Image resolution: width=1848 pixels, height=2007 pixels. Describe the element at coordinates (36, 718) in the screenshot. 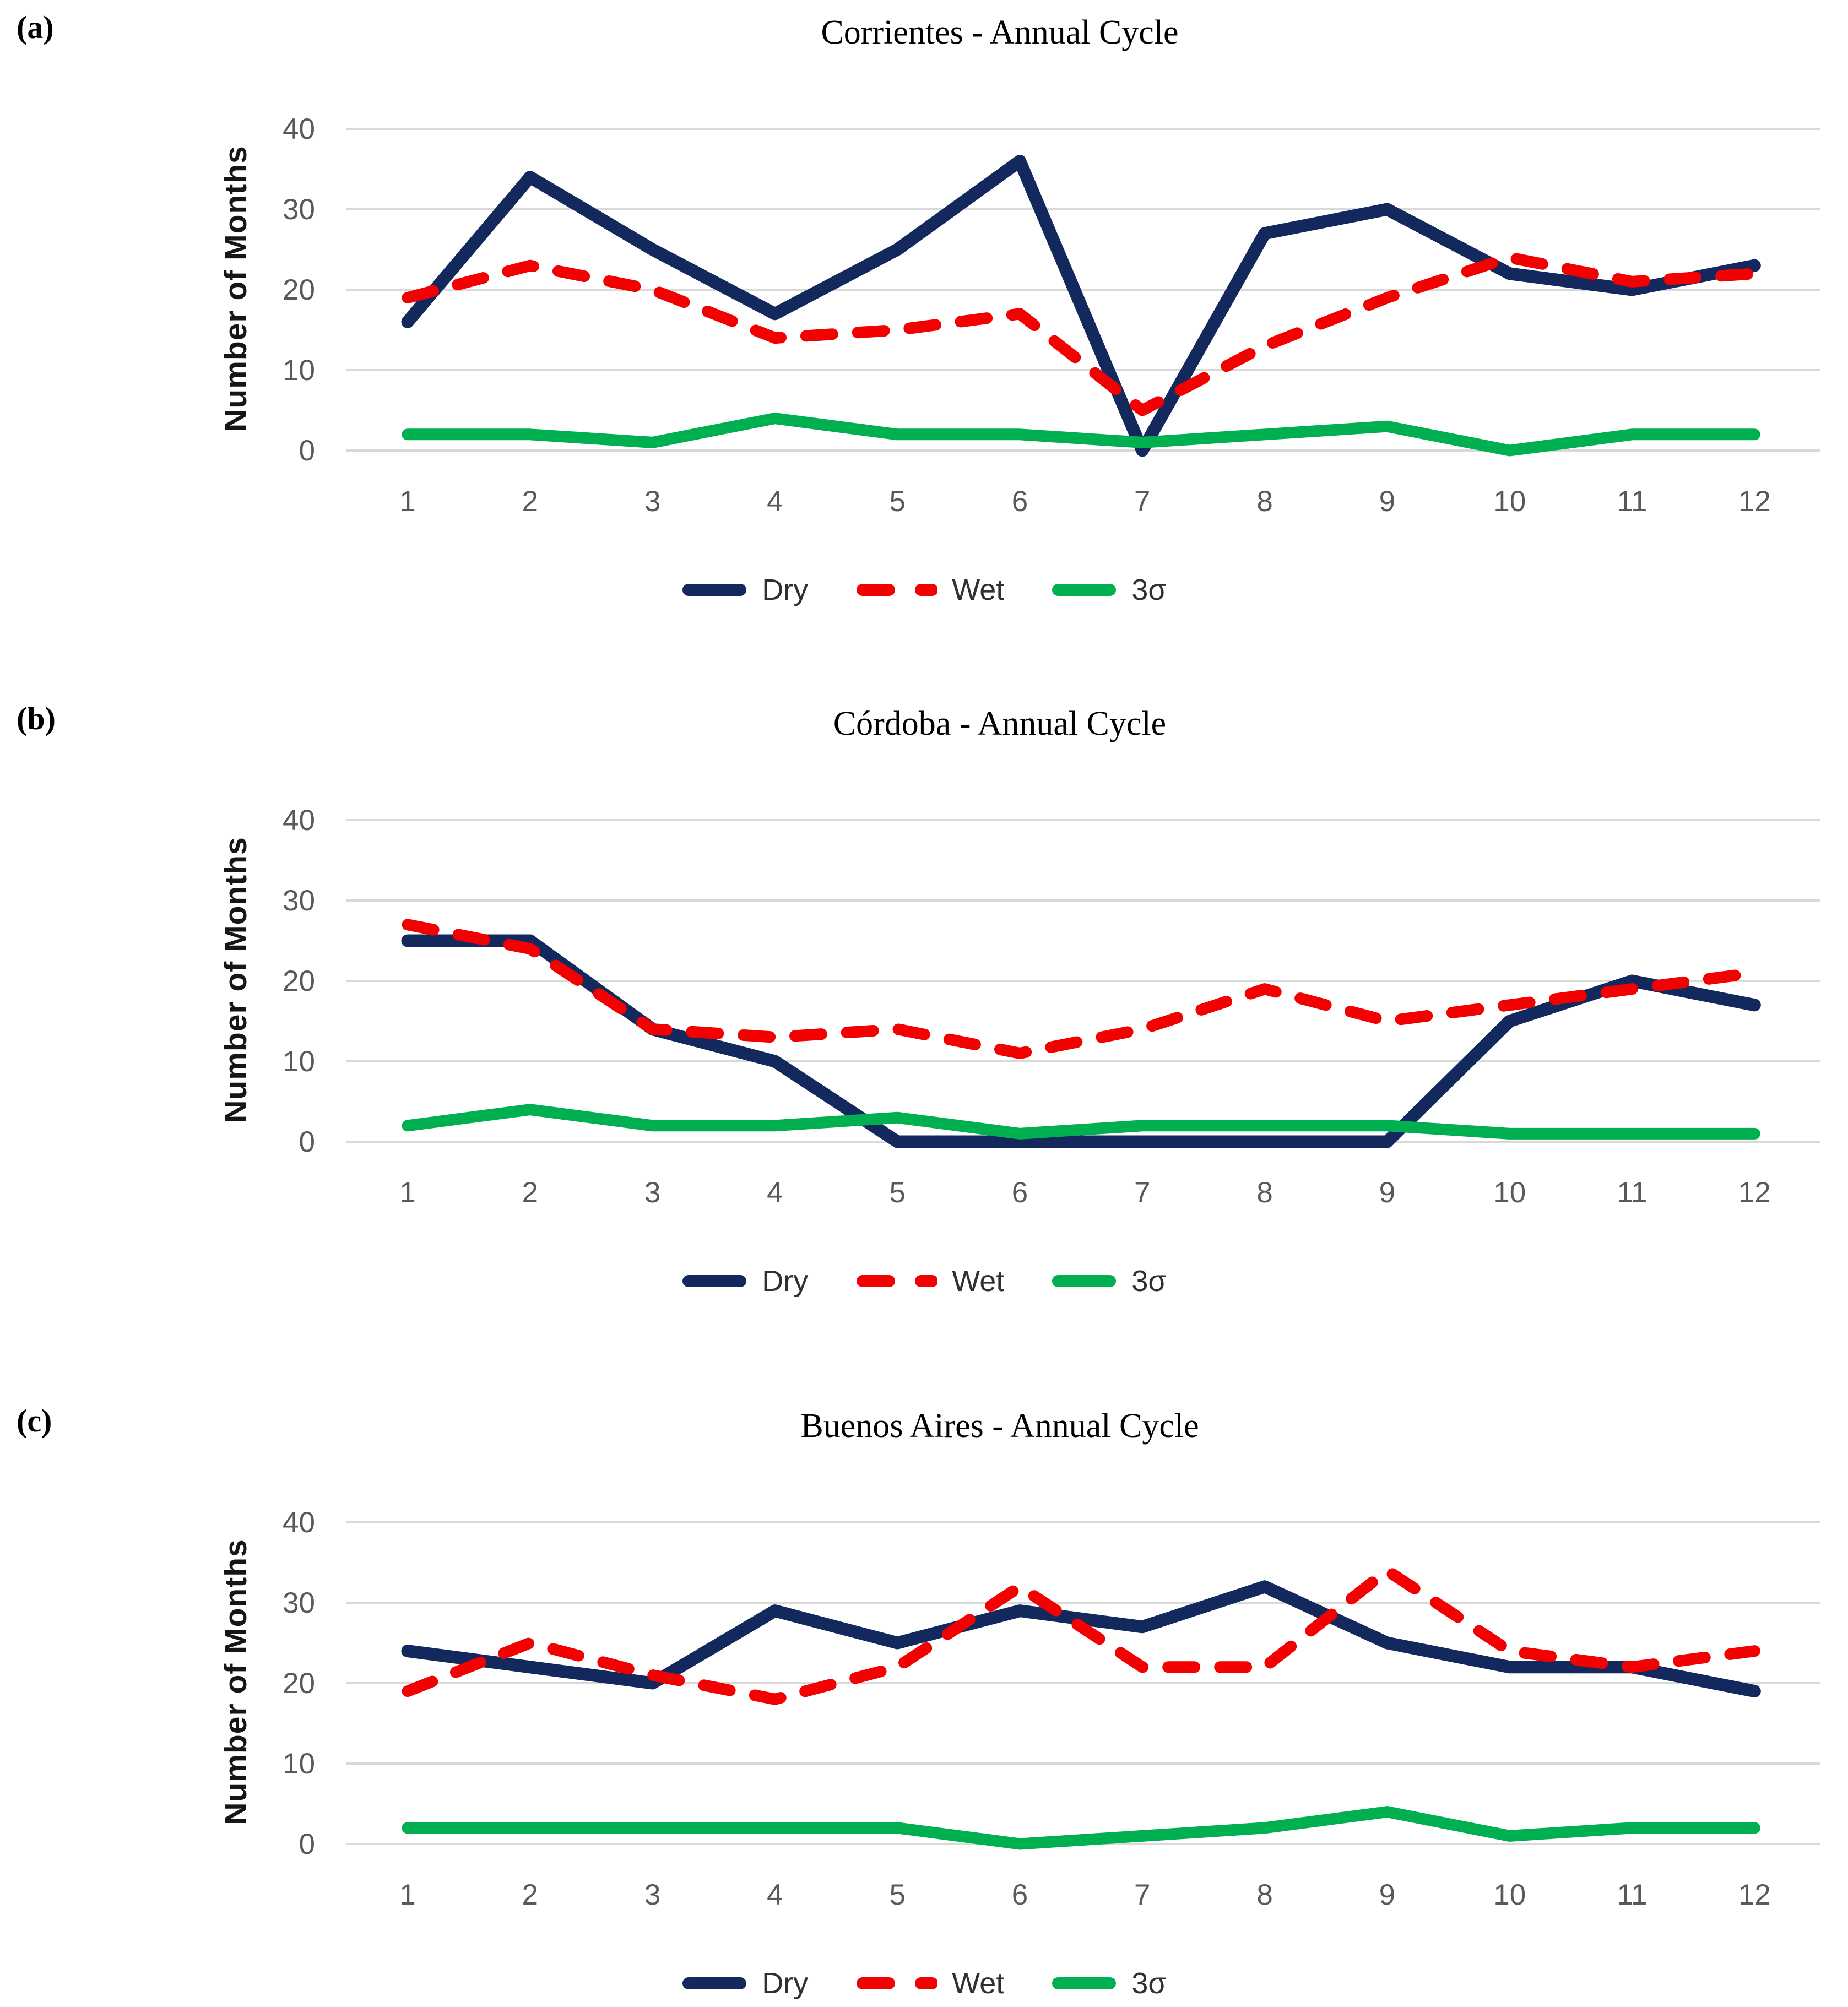

I see `panel-label: (b)` at that location.